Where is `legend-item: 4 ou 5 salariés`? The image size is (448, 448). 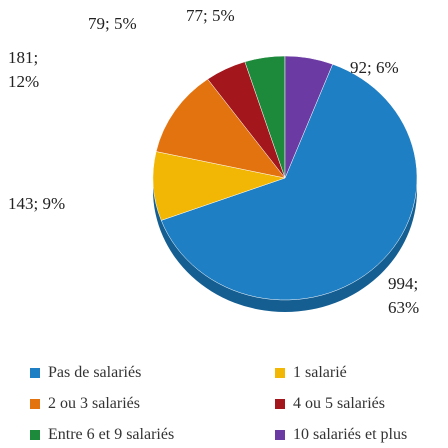 legend-item: 4 ou 5 salariés is located at coordinates (330, 404).